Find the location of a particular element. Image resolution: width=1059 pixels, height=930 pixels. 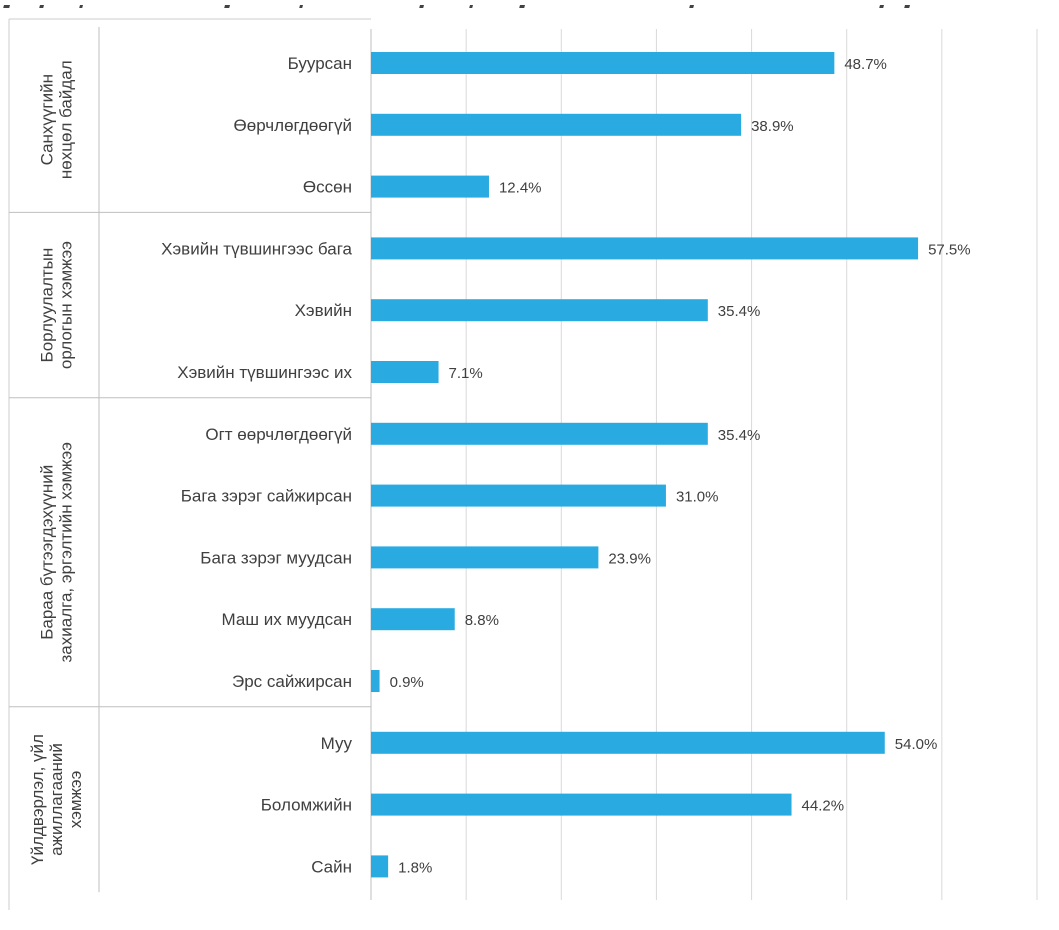

value-label: 0.9% is located at coordinates (407, 682).